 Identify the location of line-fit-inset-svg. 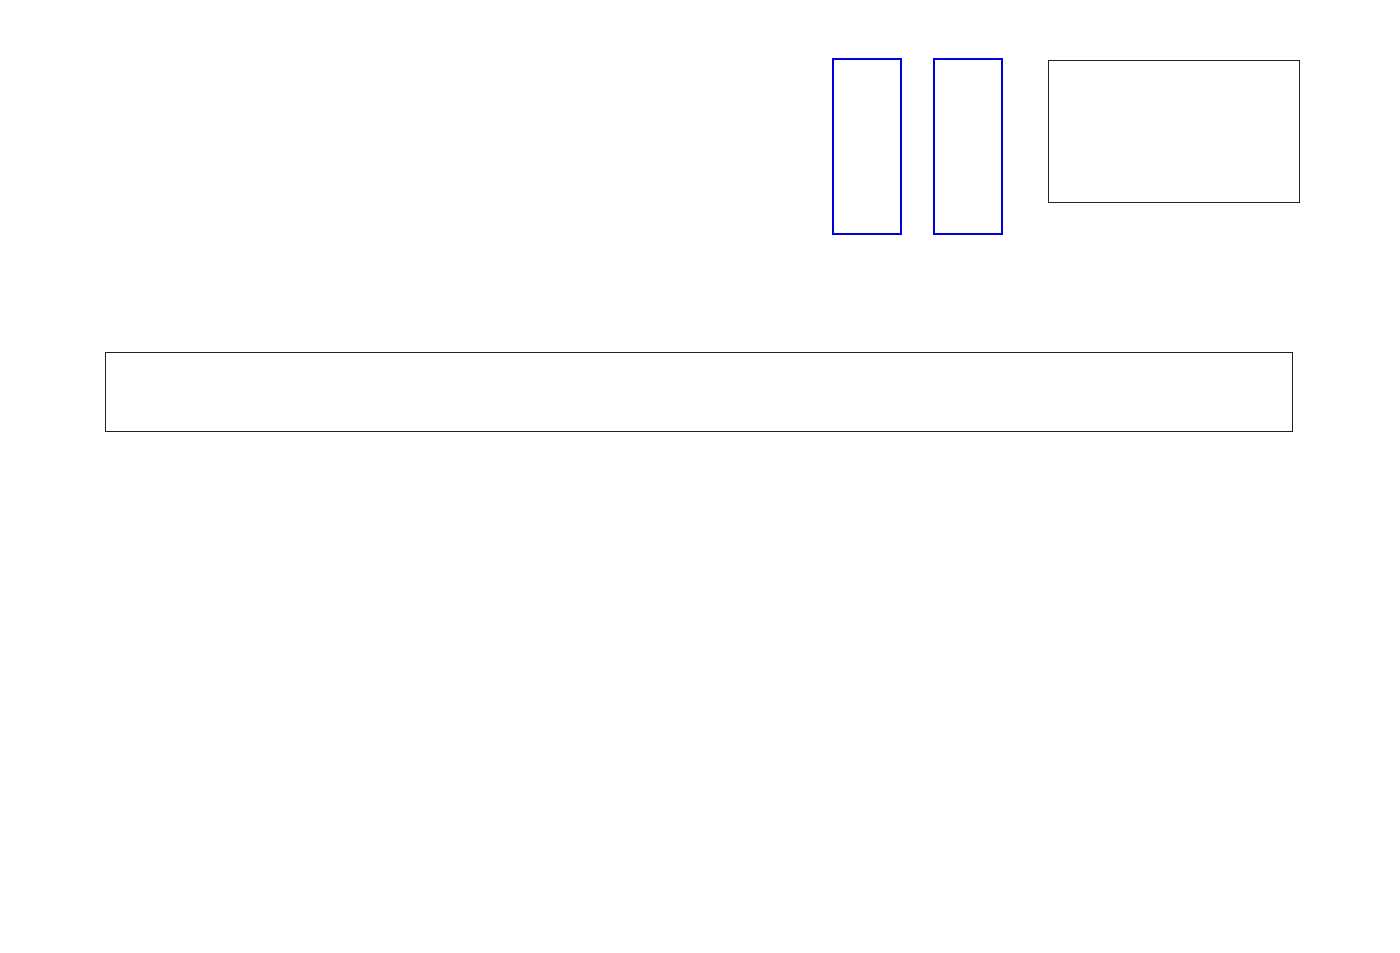
(1174, 131).